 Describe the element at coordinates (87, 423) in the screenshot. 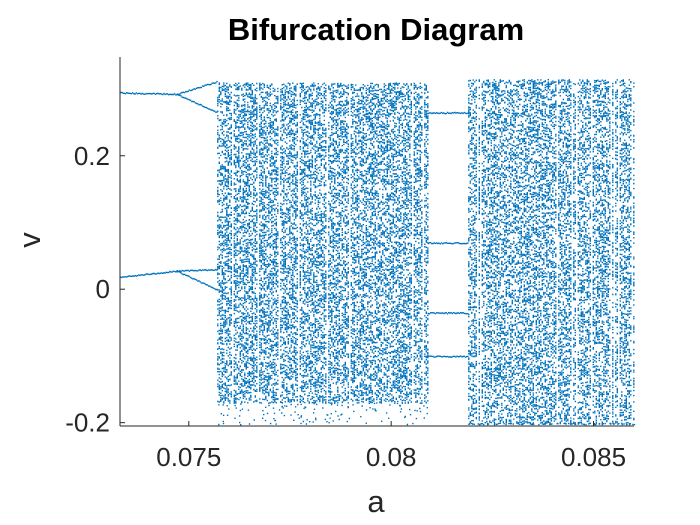

I see `y-tick-label: -0.2` at that location.